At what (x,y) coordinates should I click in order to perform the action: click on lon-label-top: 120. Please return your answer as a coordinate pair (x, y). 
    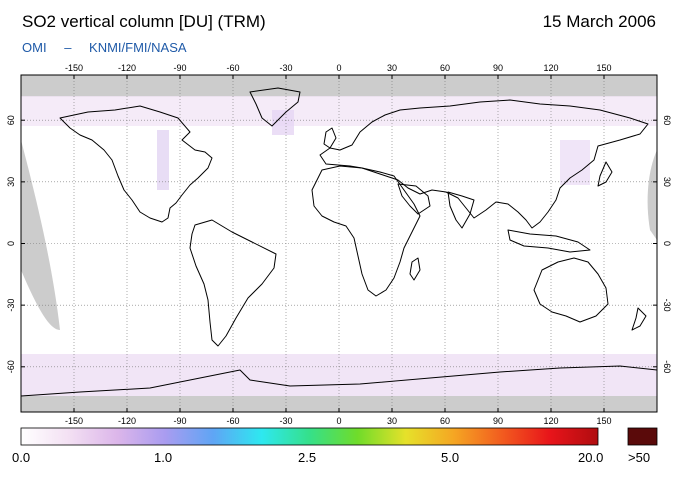
    Looking at the image, I should click on (550, 68).